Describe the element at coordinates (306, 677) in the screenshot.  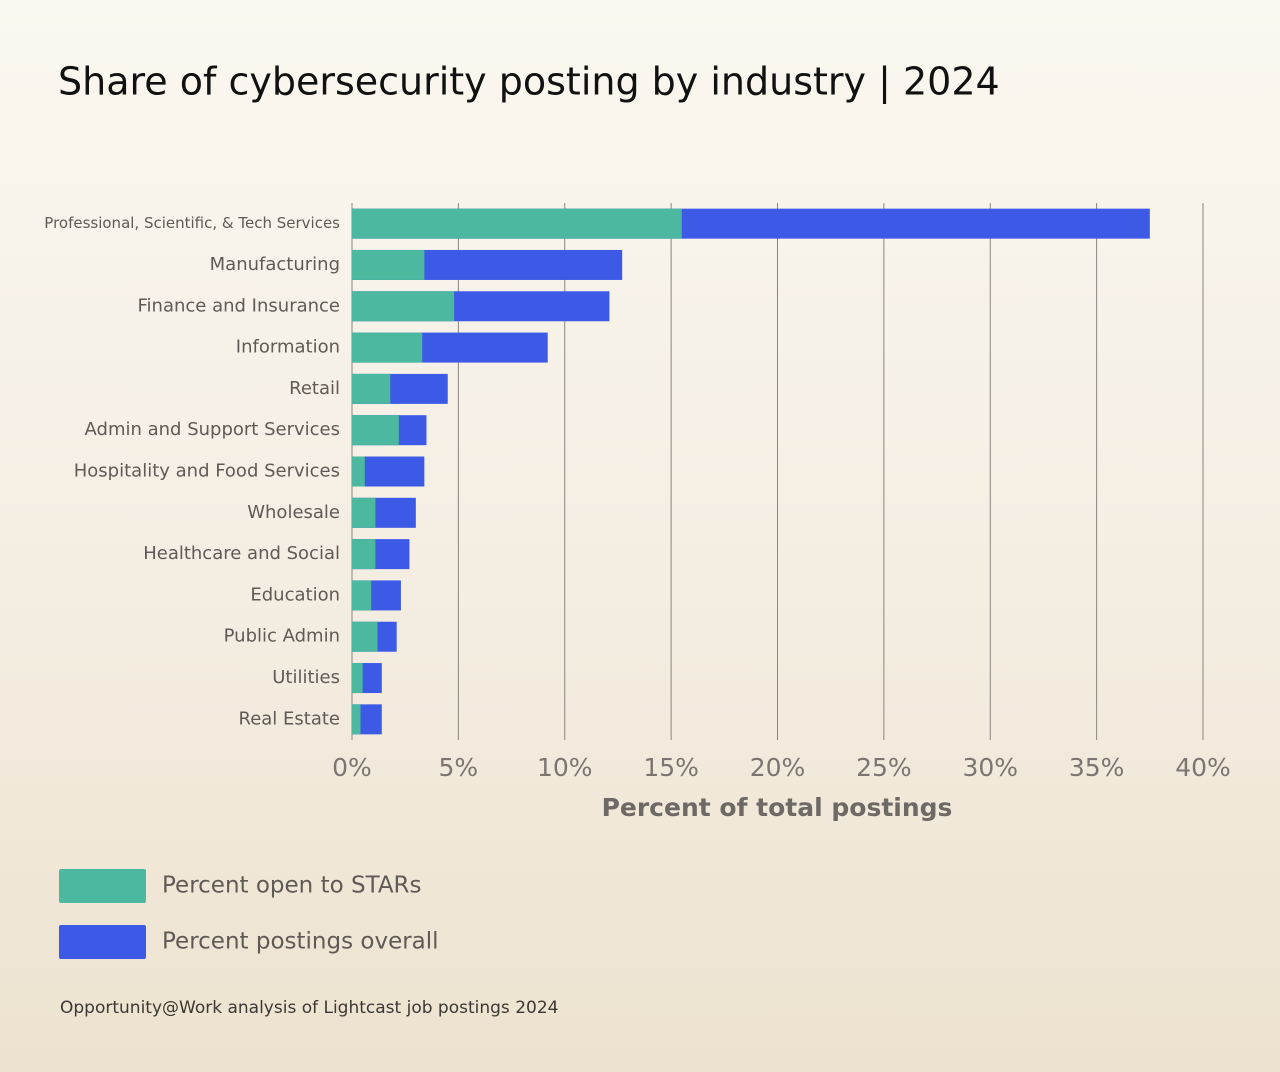
I see `y-tick-label: Utilities` at that location.